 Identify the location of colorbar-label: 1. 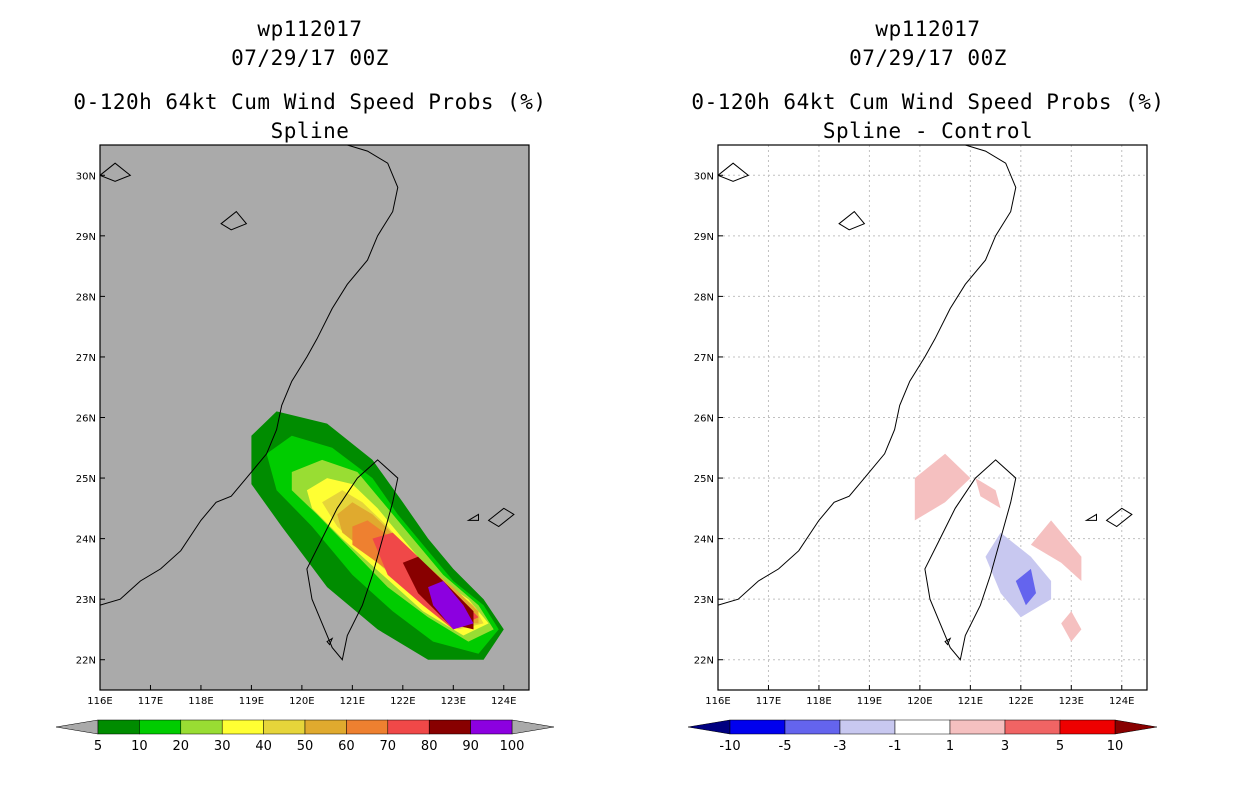
(950, 746).